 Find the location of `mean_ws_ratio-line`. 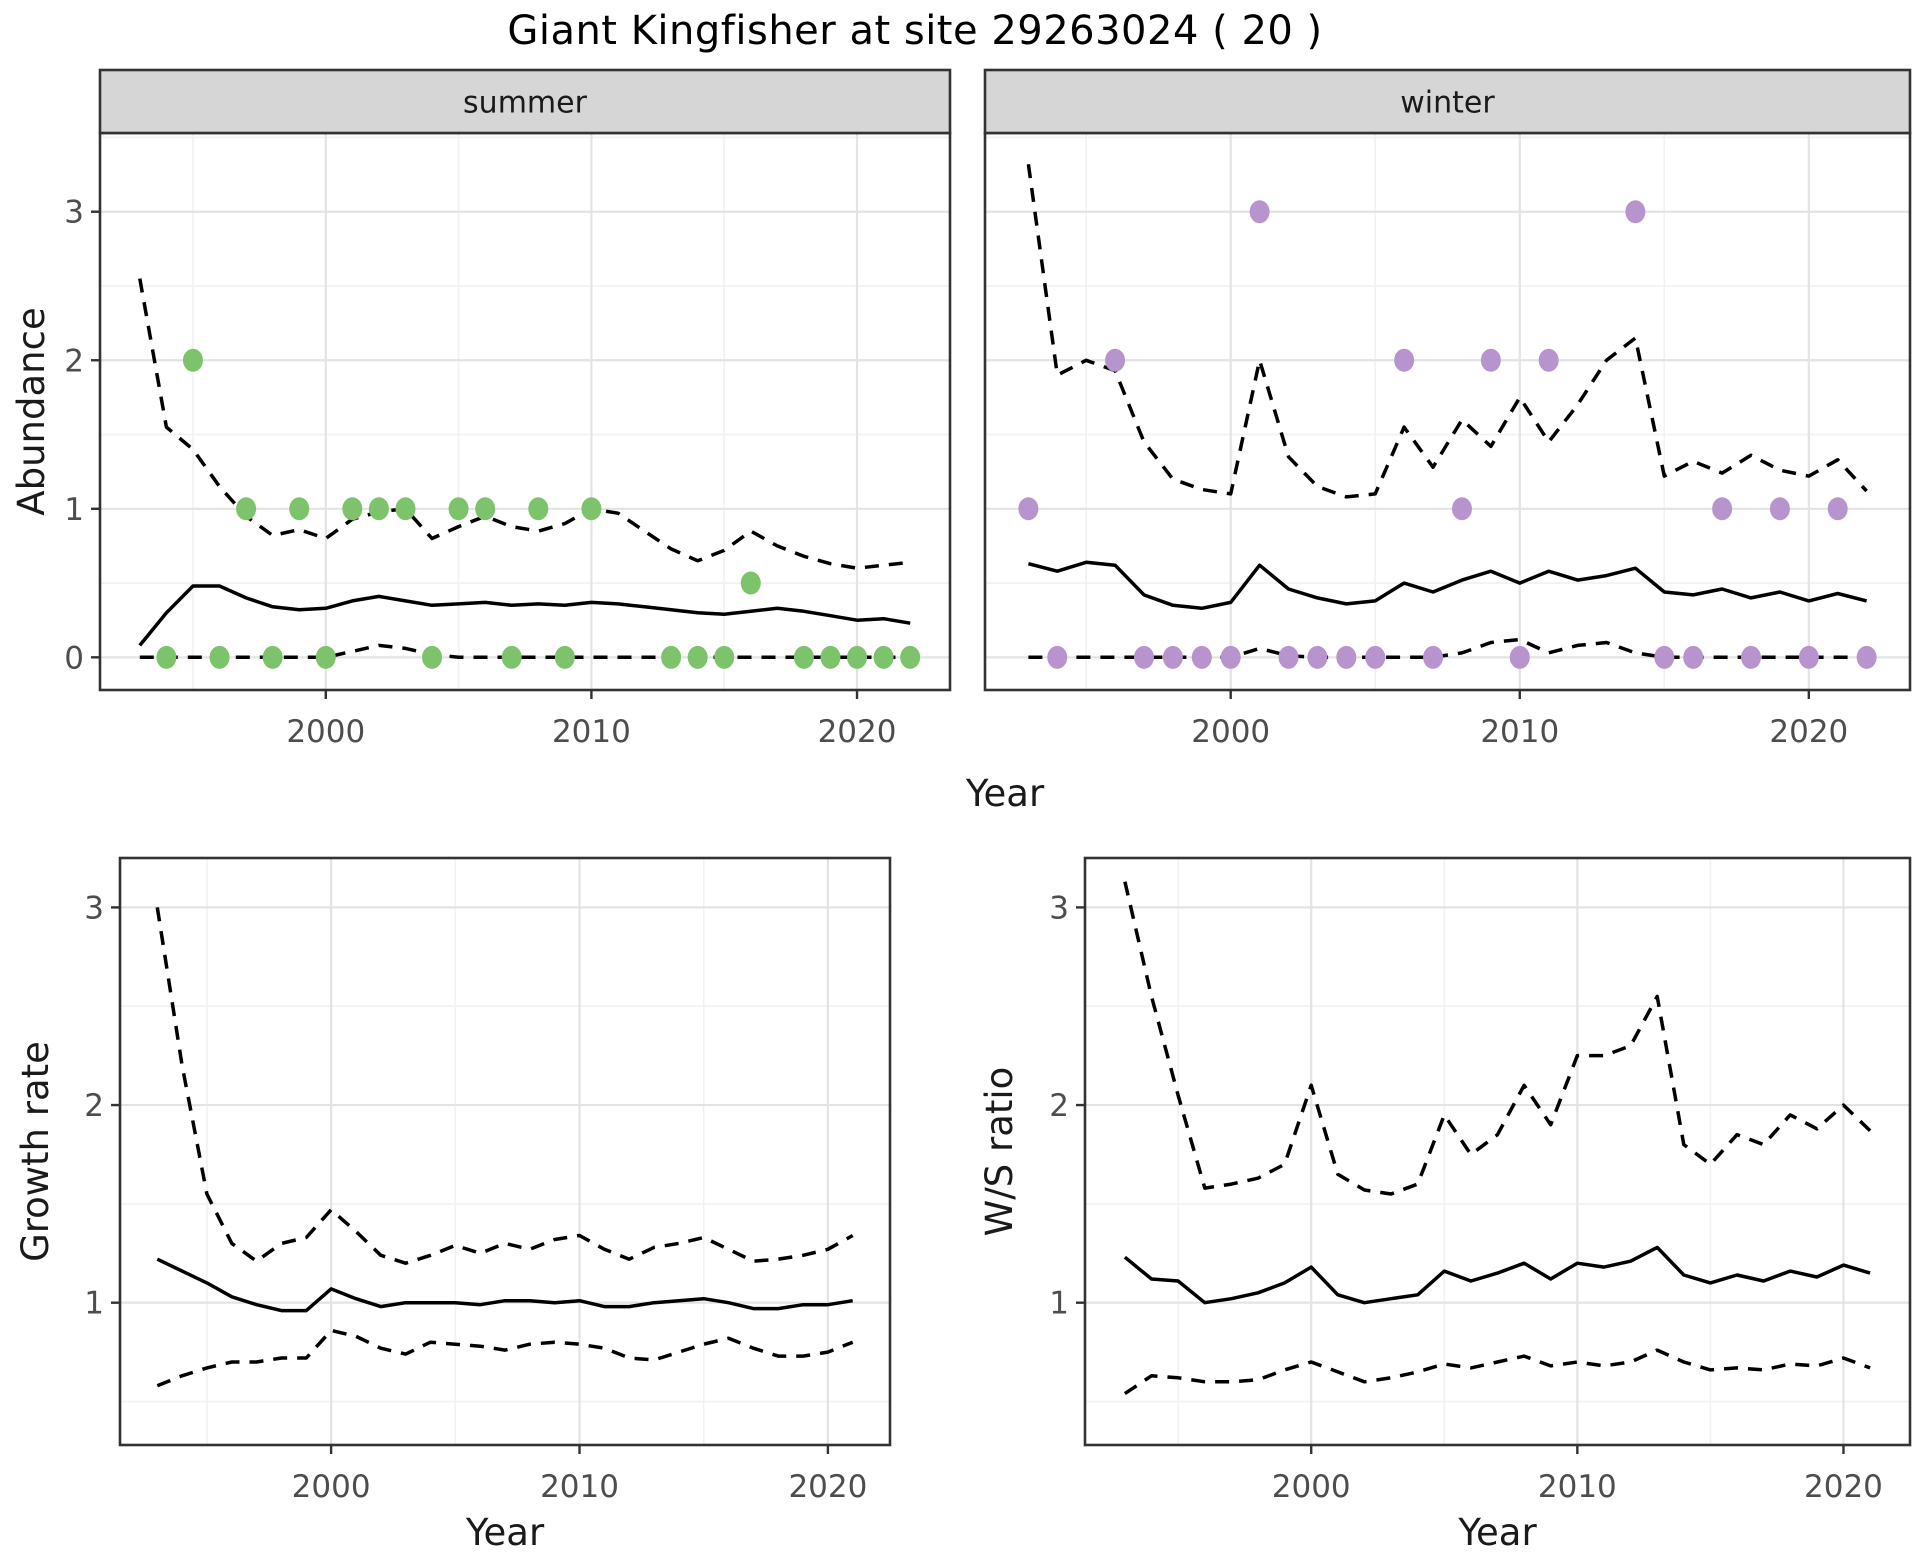

mean_ws_ratio-line is located at coordinates (1497, 1275).